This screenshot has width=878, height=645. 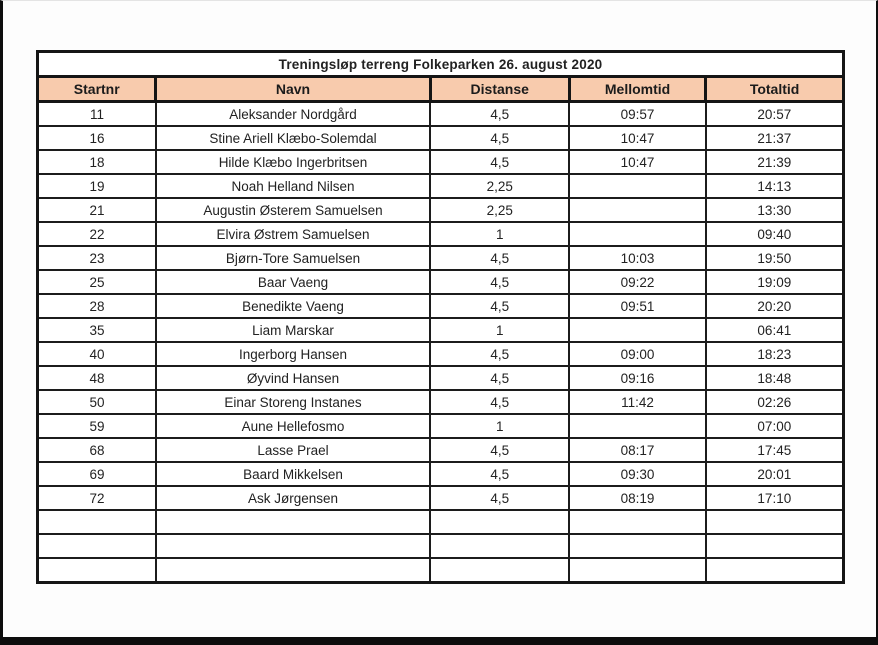 I want to click on cell-navn: Aleksander Nordgård, so click(x=293, y=113).